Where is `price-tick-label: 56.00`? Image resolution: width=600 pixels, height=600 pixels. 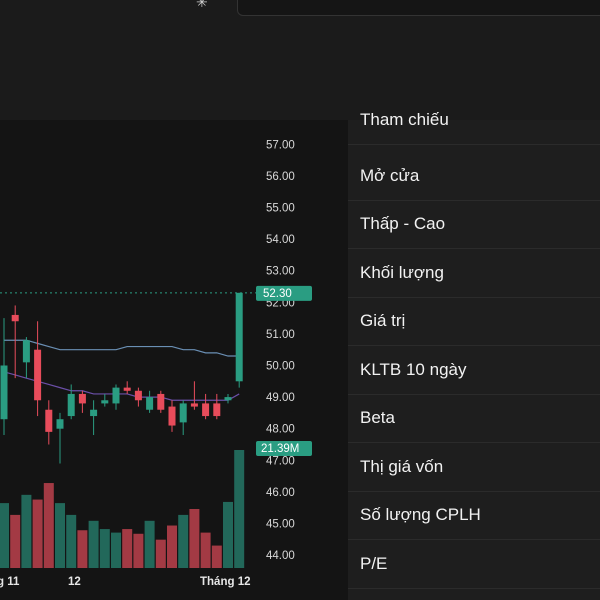
price-tick-label: 56.00 is located at coordinates (280, 177).